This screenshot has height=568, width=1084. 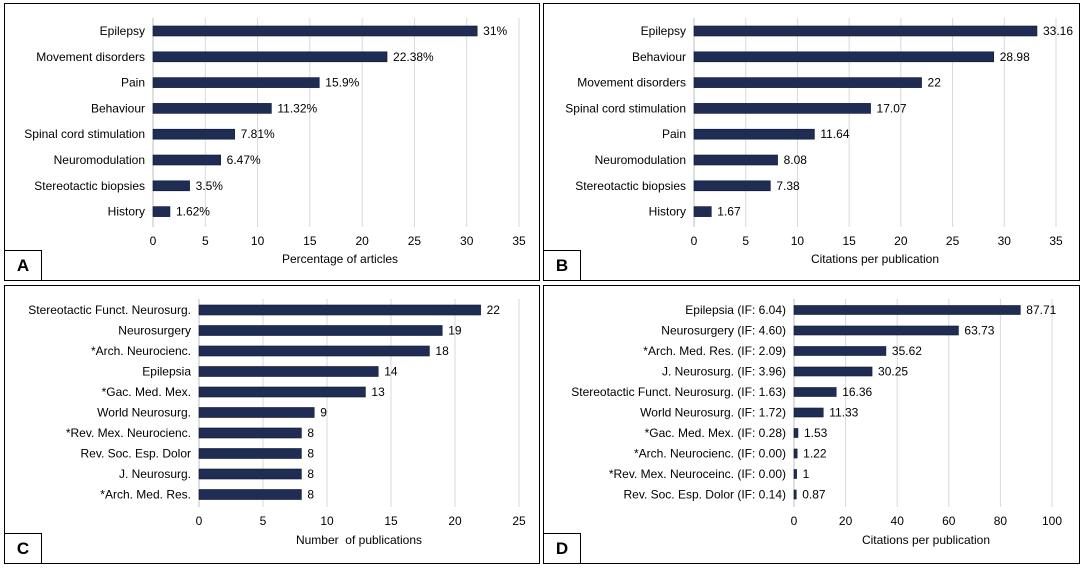 I want to click on value-label-c: 13, so click(x=378, y=392).